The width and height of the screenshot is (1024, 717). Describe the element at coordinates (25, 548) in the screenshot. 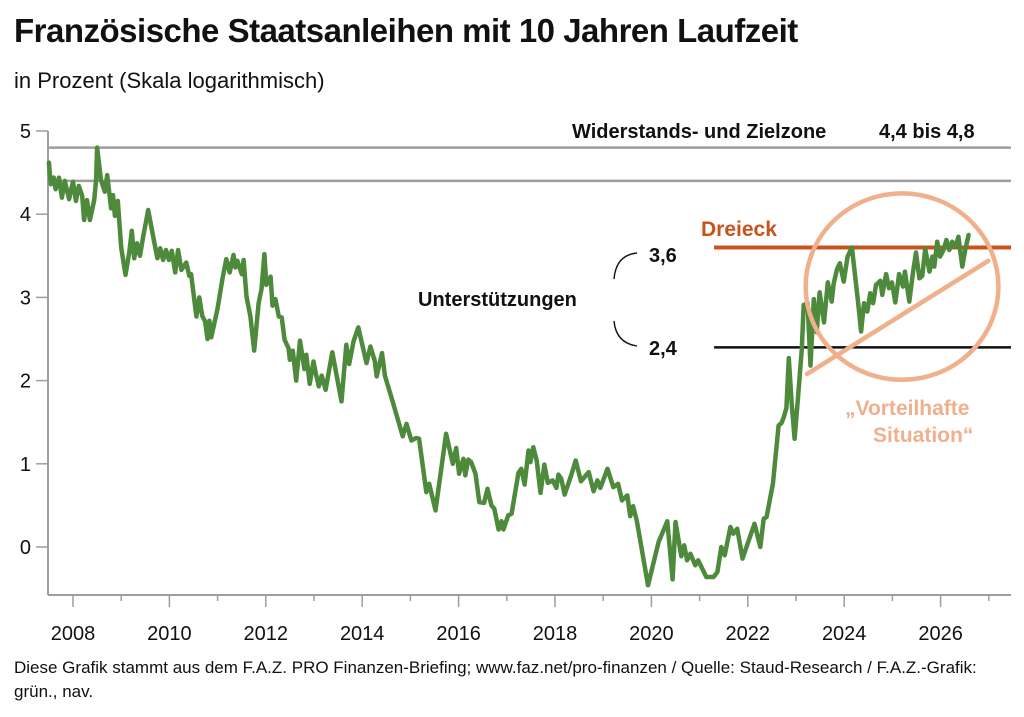

I see `y-tick-label: 0` at that location.